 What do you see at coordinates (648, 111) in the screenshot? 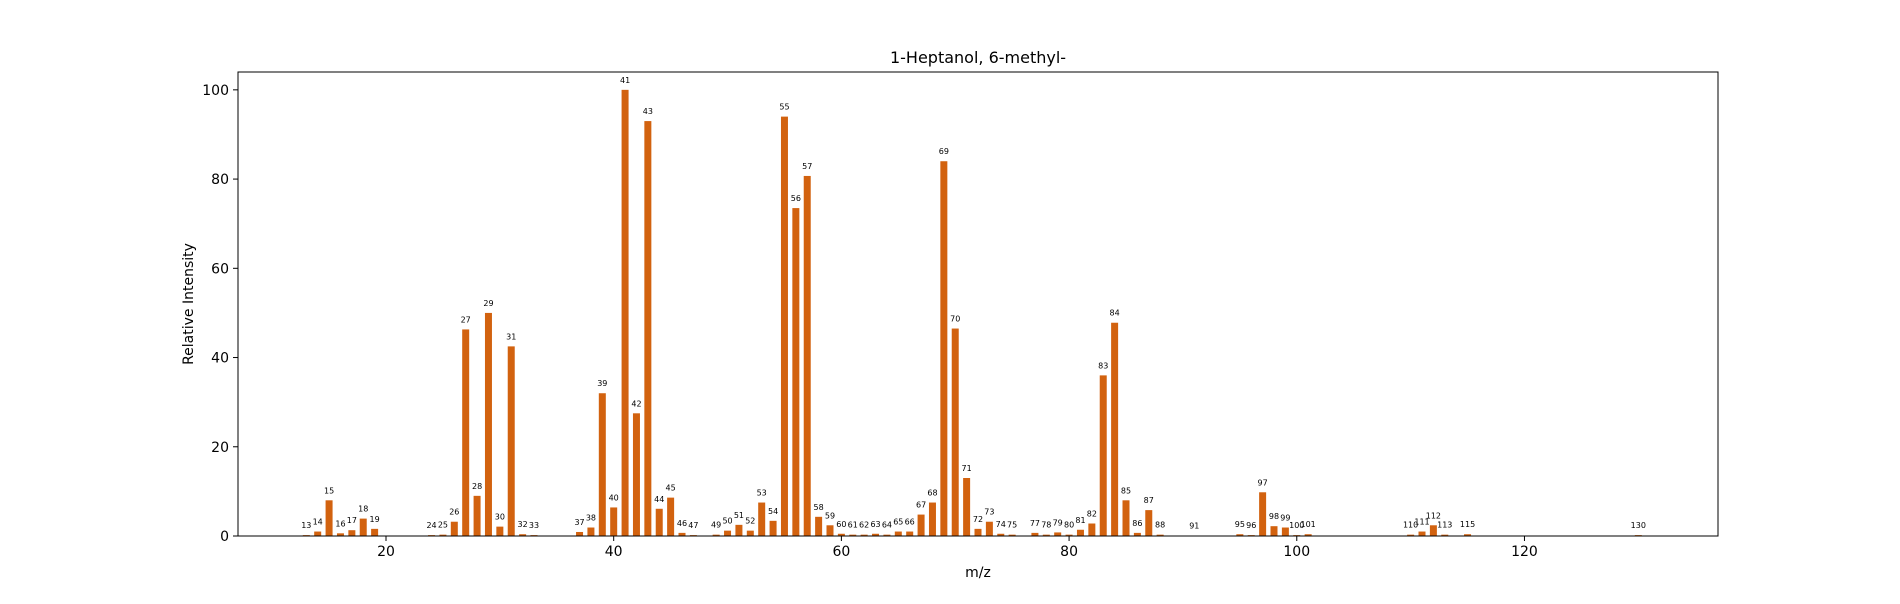
I see `data-label-mz-43: 43` at bounding box center [648, 111].